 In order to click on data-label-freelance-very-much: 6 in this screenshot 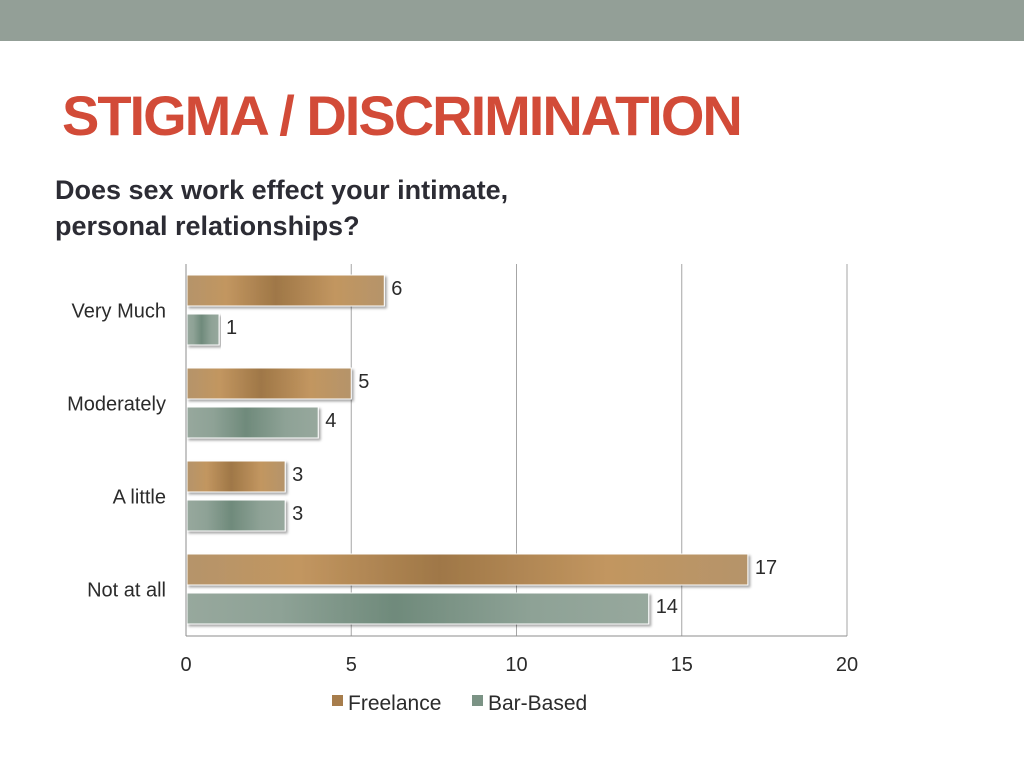, I will do `click(396, 289)`.